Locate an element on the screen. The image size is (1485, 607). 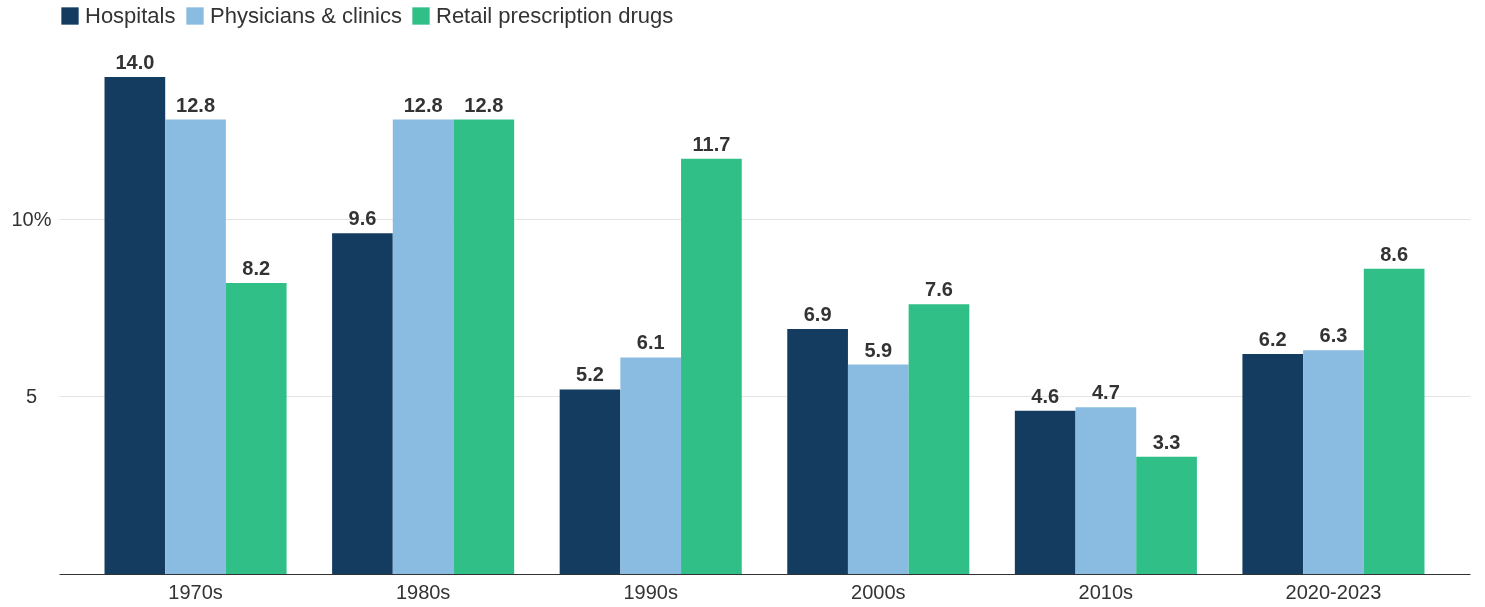
legend-label: Hospitals is located at coordinates (130, 15).